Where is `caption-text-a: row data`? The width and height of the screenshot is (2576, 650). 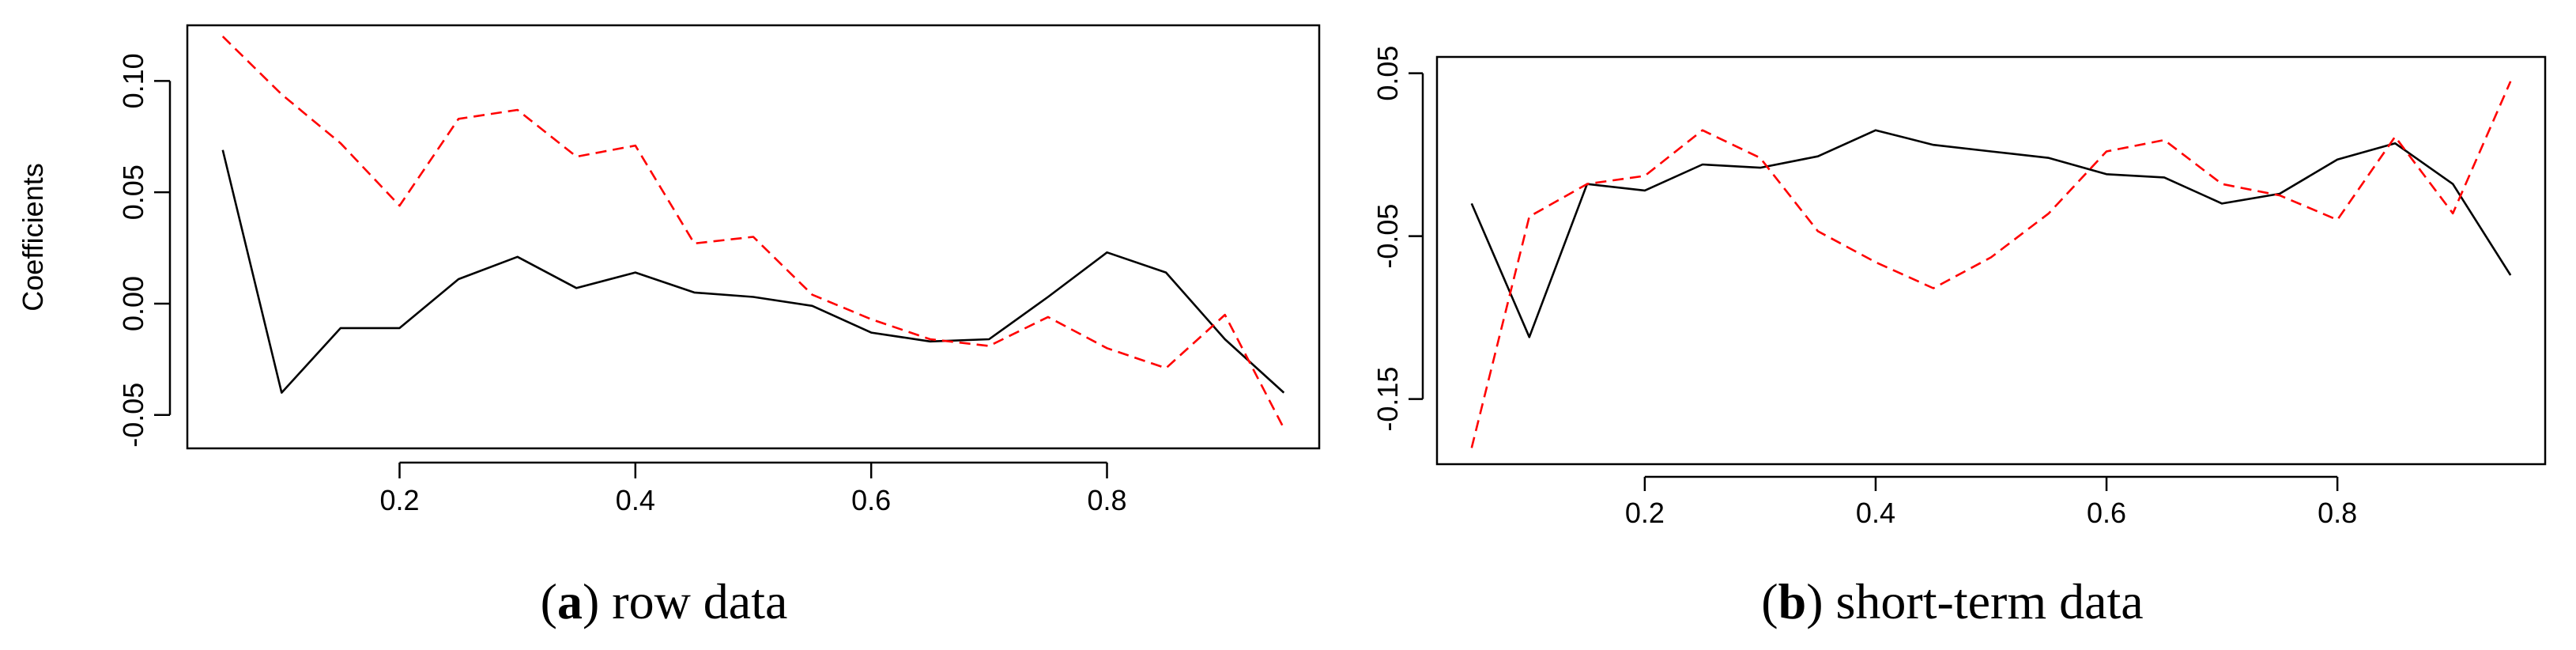
caption-text-a: row data is located at coordinates (693, 601).